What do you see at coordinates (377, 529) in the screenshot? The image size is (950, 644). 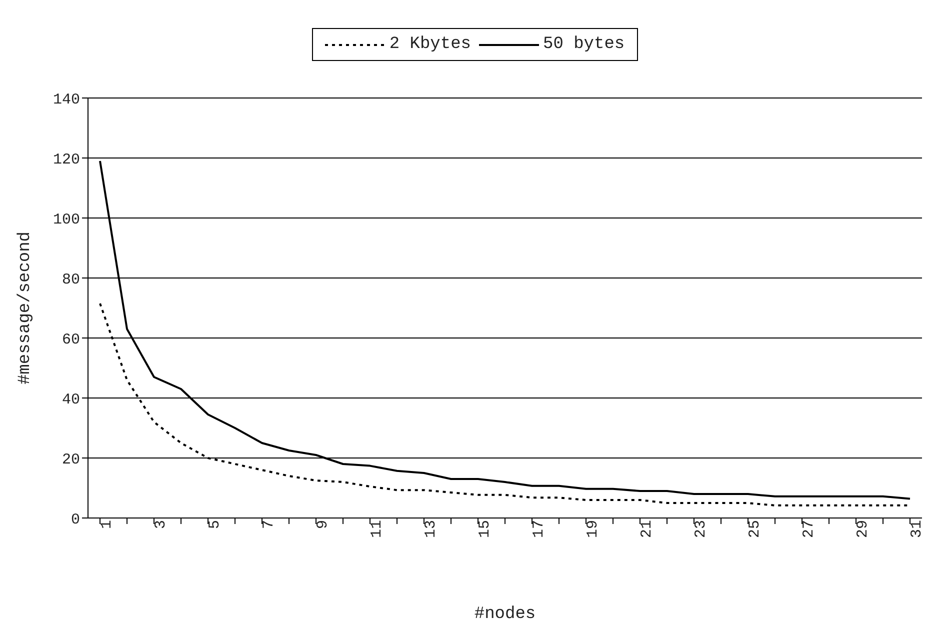 I see `x-tick-label: 11` at bounding box center [377, 529].